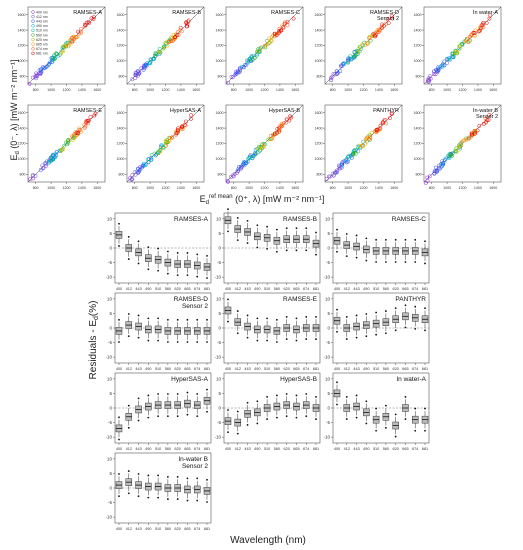  Describe the element at coordinates (388, 19) in the screenshot. I see `scatter-panel-title-2: Sensor 2` at that location.